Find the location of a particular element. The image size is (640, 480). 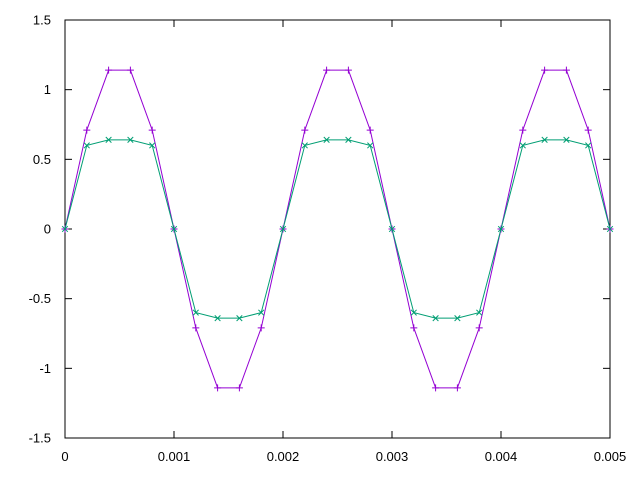

y-tick-label: -1 is located at coordinates (45, 368).